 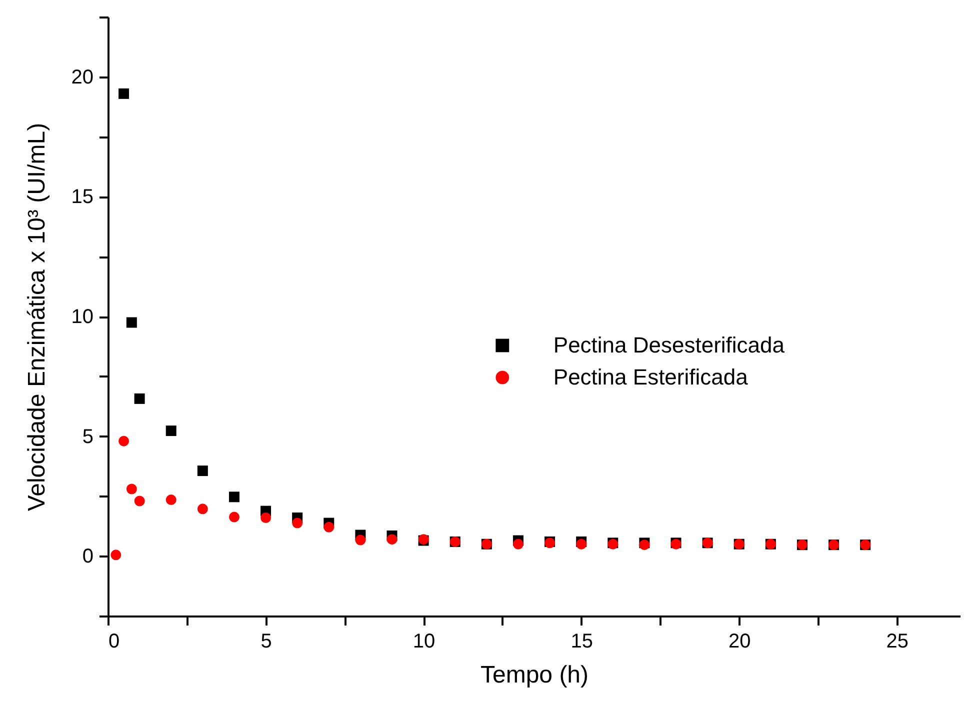 What do you see at coordinates (114, 641) in the screenshot?
I see `x-tick-label: 0` at bounding box center [114, 641].